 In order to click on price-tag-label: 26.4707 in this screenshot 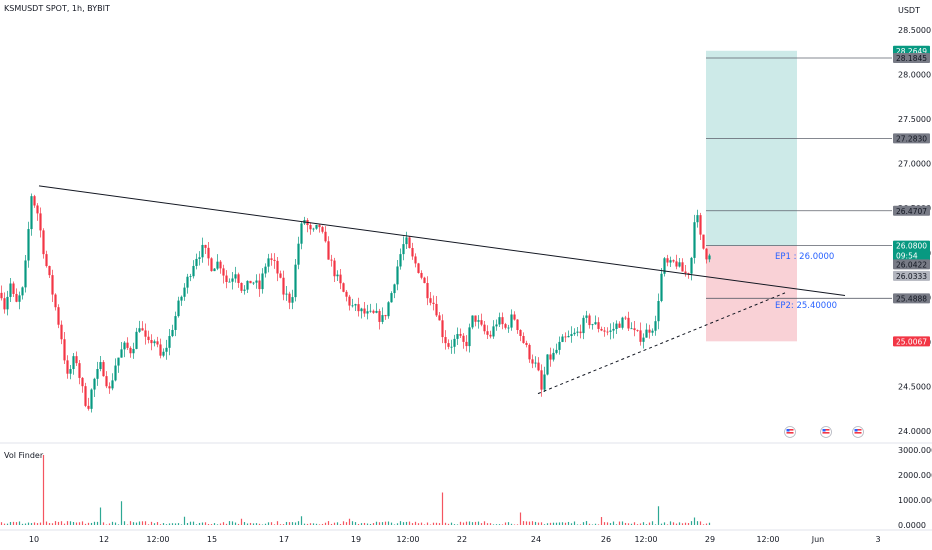, I will do `click(911, 211)`.